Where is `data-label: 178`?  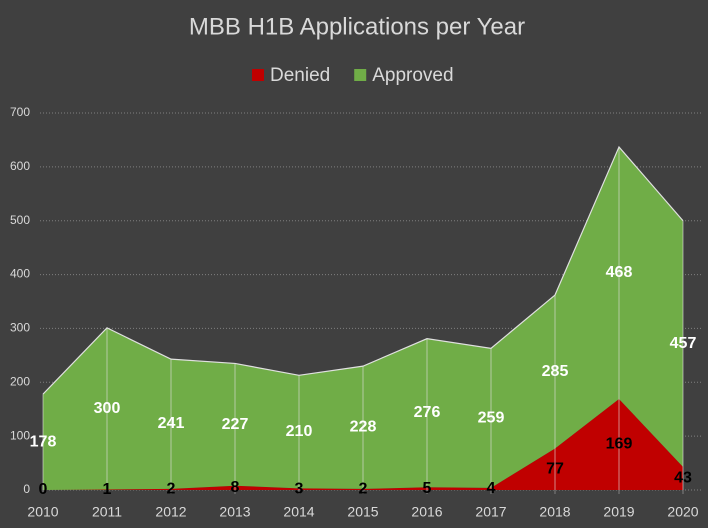 data-label: 178 is located at coordinates (43, 441).